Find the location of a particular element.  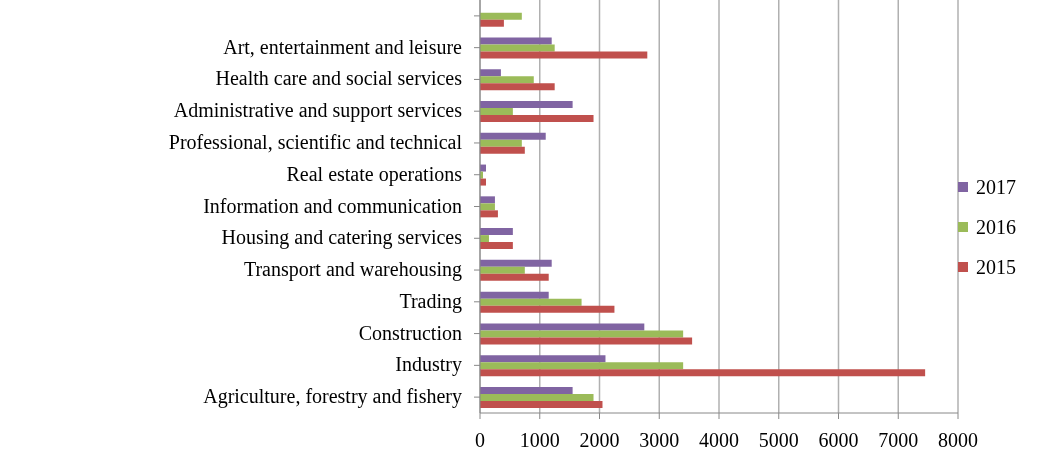

y-tick-label: Agriculture, forestry and fishery is located at coordinates (332, 397).